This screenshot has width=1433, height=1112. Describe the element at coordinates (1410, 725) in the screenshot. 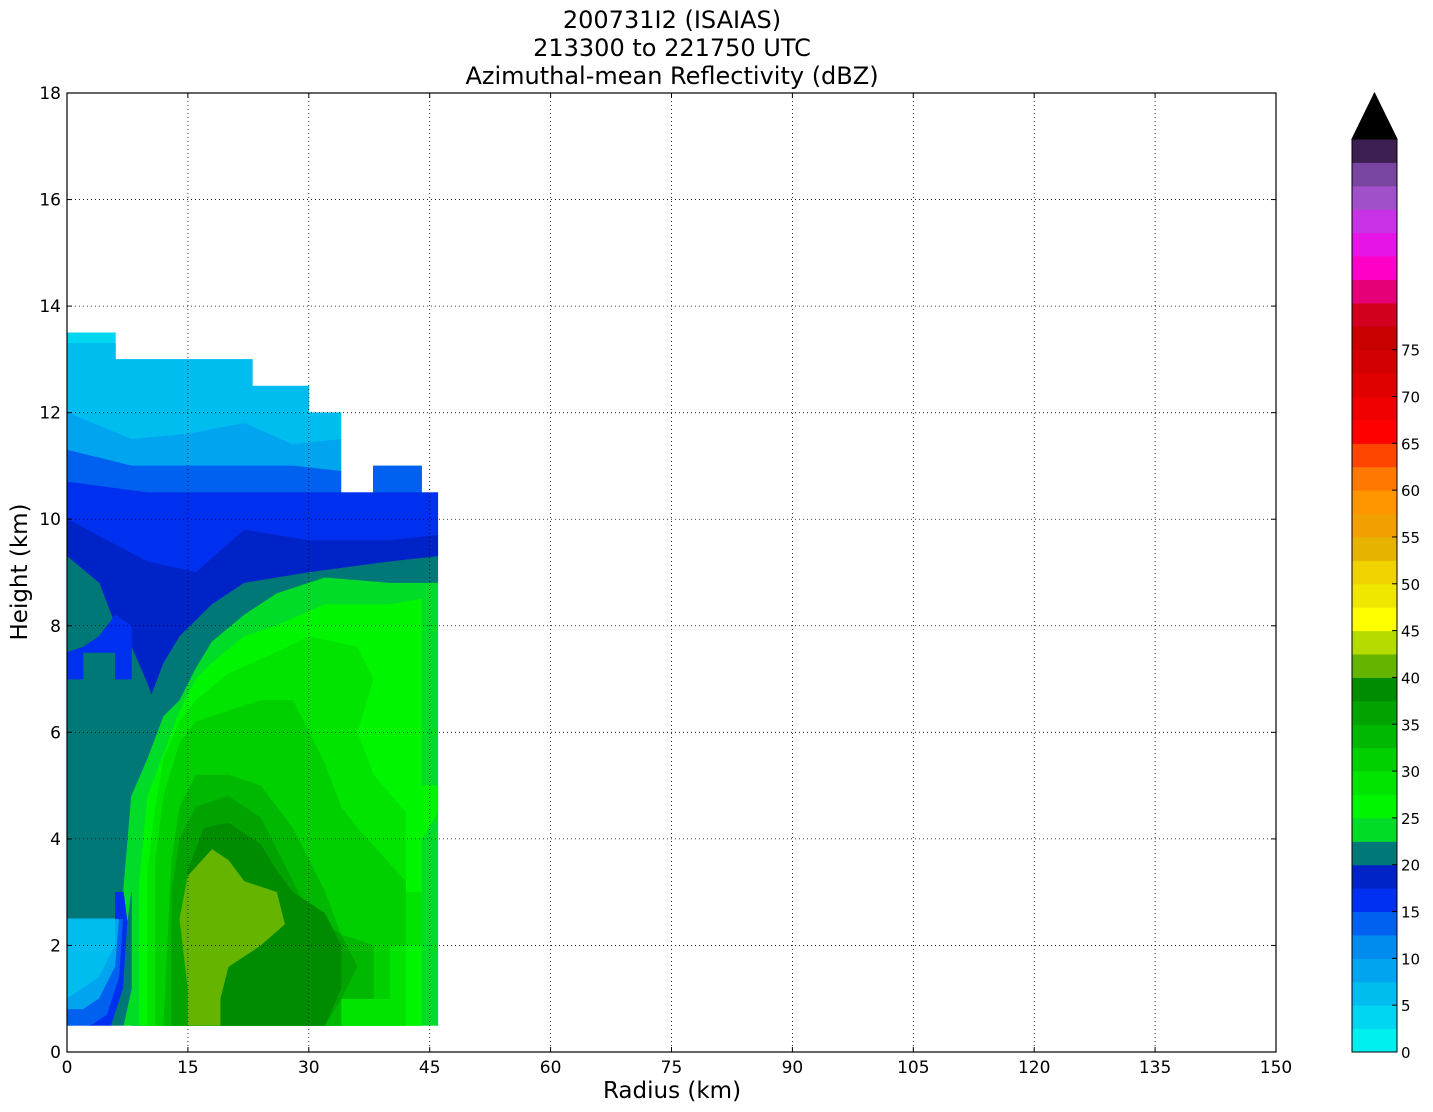

I see `colorbar-tick-label: 35` at that location.